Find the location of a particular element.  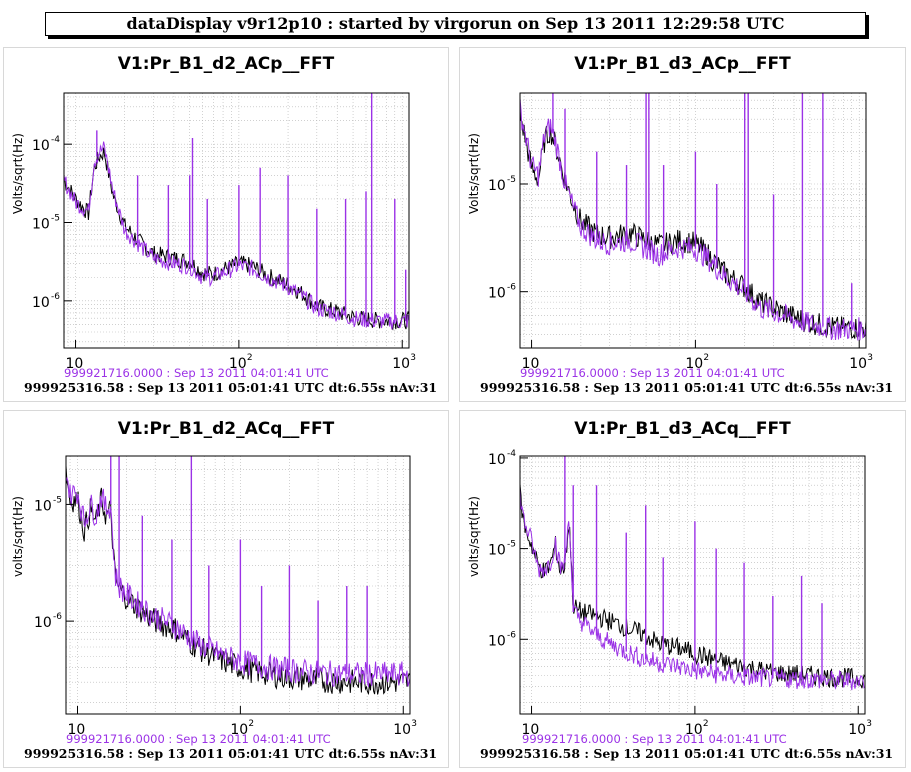

chart-title: V1:Pr_B1_d2_ACq__FFT is located at coordinates (226, 429).